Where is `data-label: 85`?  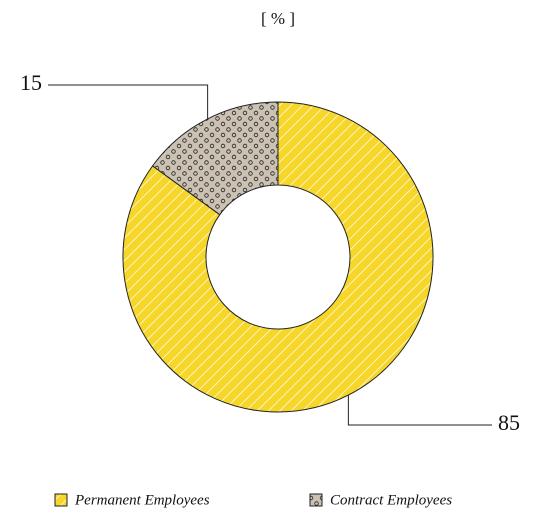 data-label: 85 is located at coordinates (509, 422).